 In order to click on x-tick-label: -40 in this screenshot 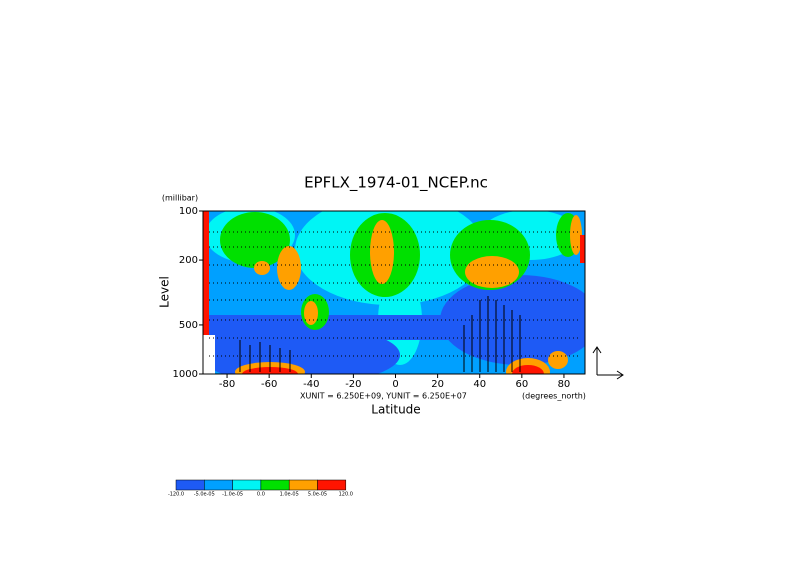, I will do `click(311, 384)`.